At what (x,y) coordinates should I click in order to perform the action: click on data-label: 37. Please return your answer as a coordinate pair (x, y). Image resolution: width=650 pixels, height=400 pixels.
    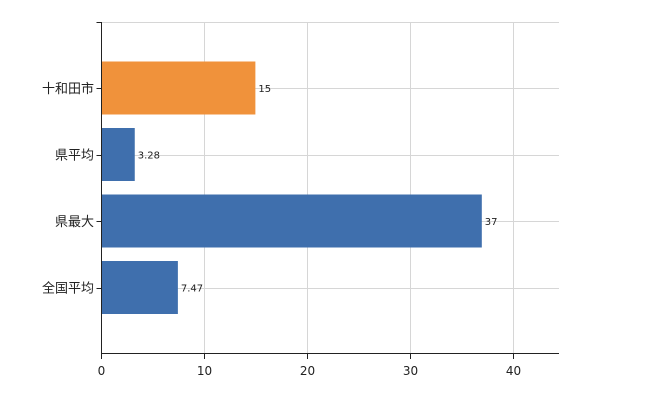
    Looking at the image, I should click on (491, 222).